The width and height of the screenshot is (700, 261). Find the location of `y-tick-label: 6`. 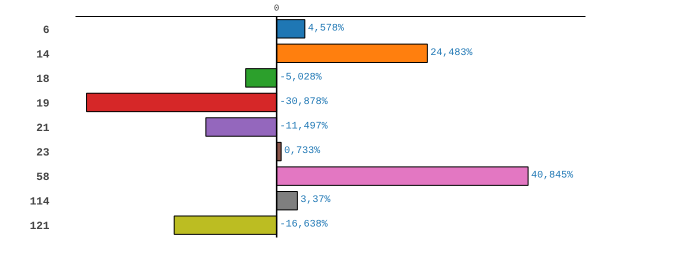

y-tick-label: 6 is located at coordinates (46, 30).